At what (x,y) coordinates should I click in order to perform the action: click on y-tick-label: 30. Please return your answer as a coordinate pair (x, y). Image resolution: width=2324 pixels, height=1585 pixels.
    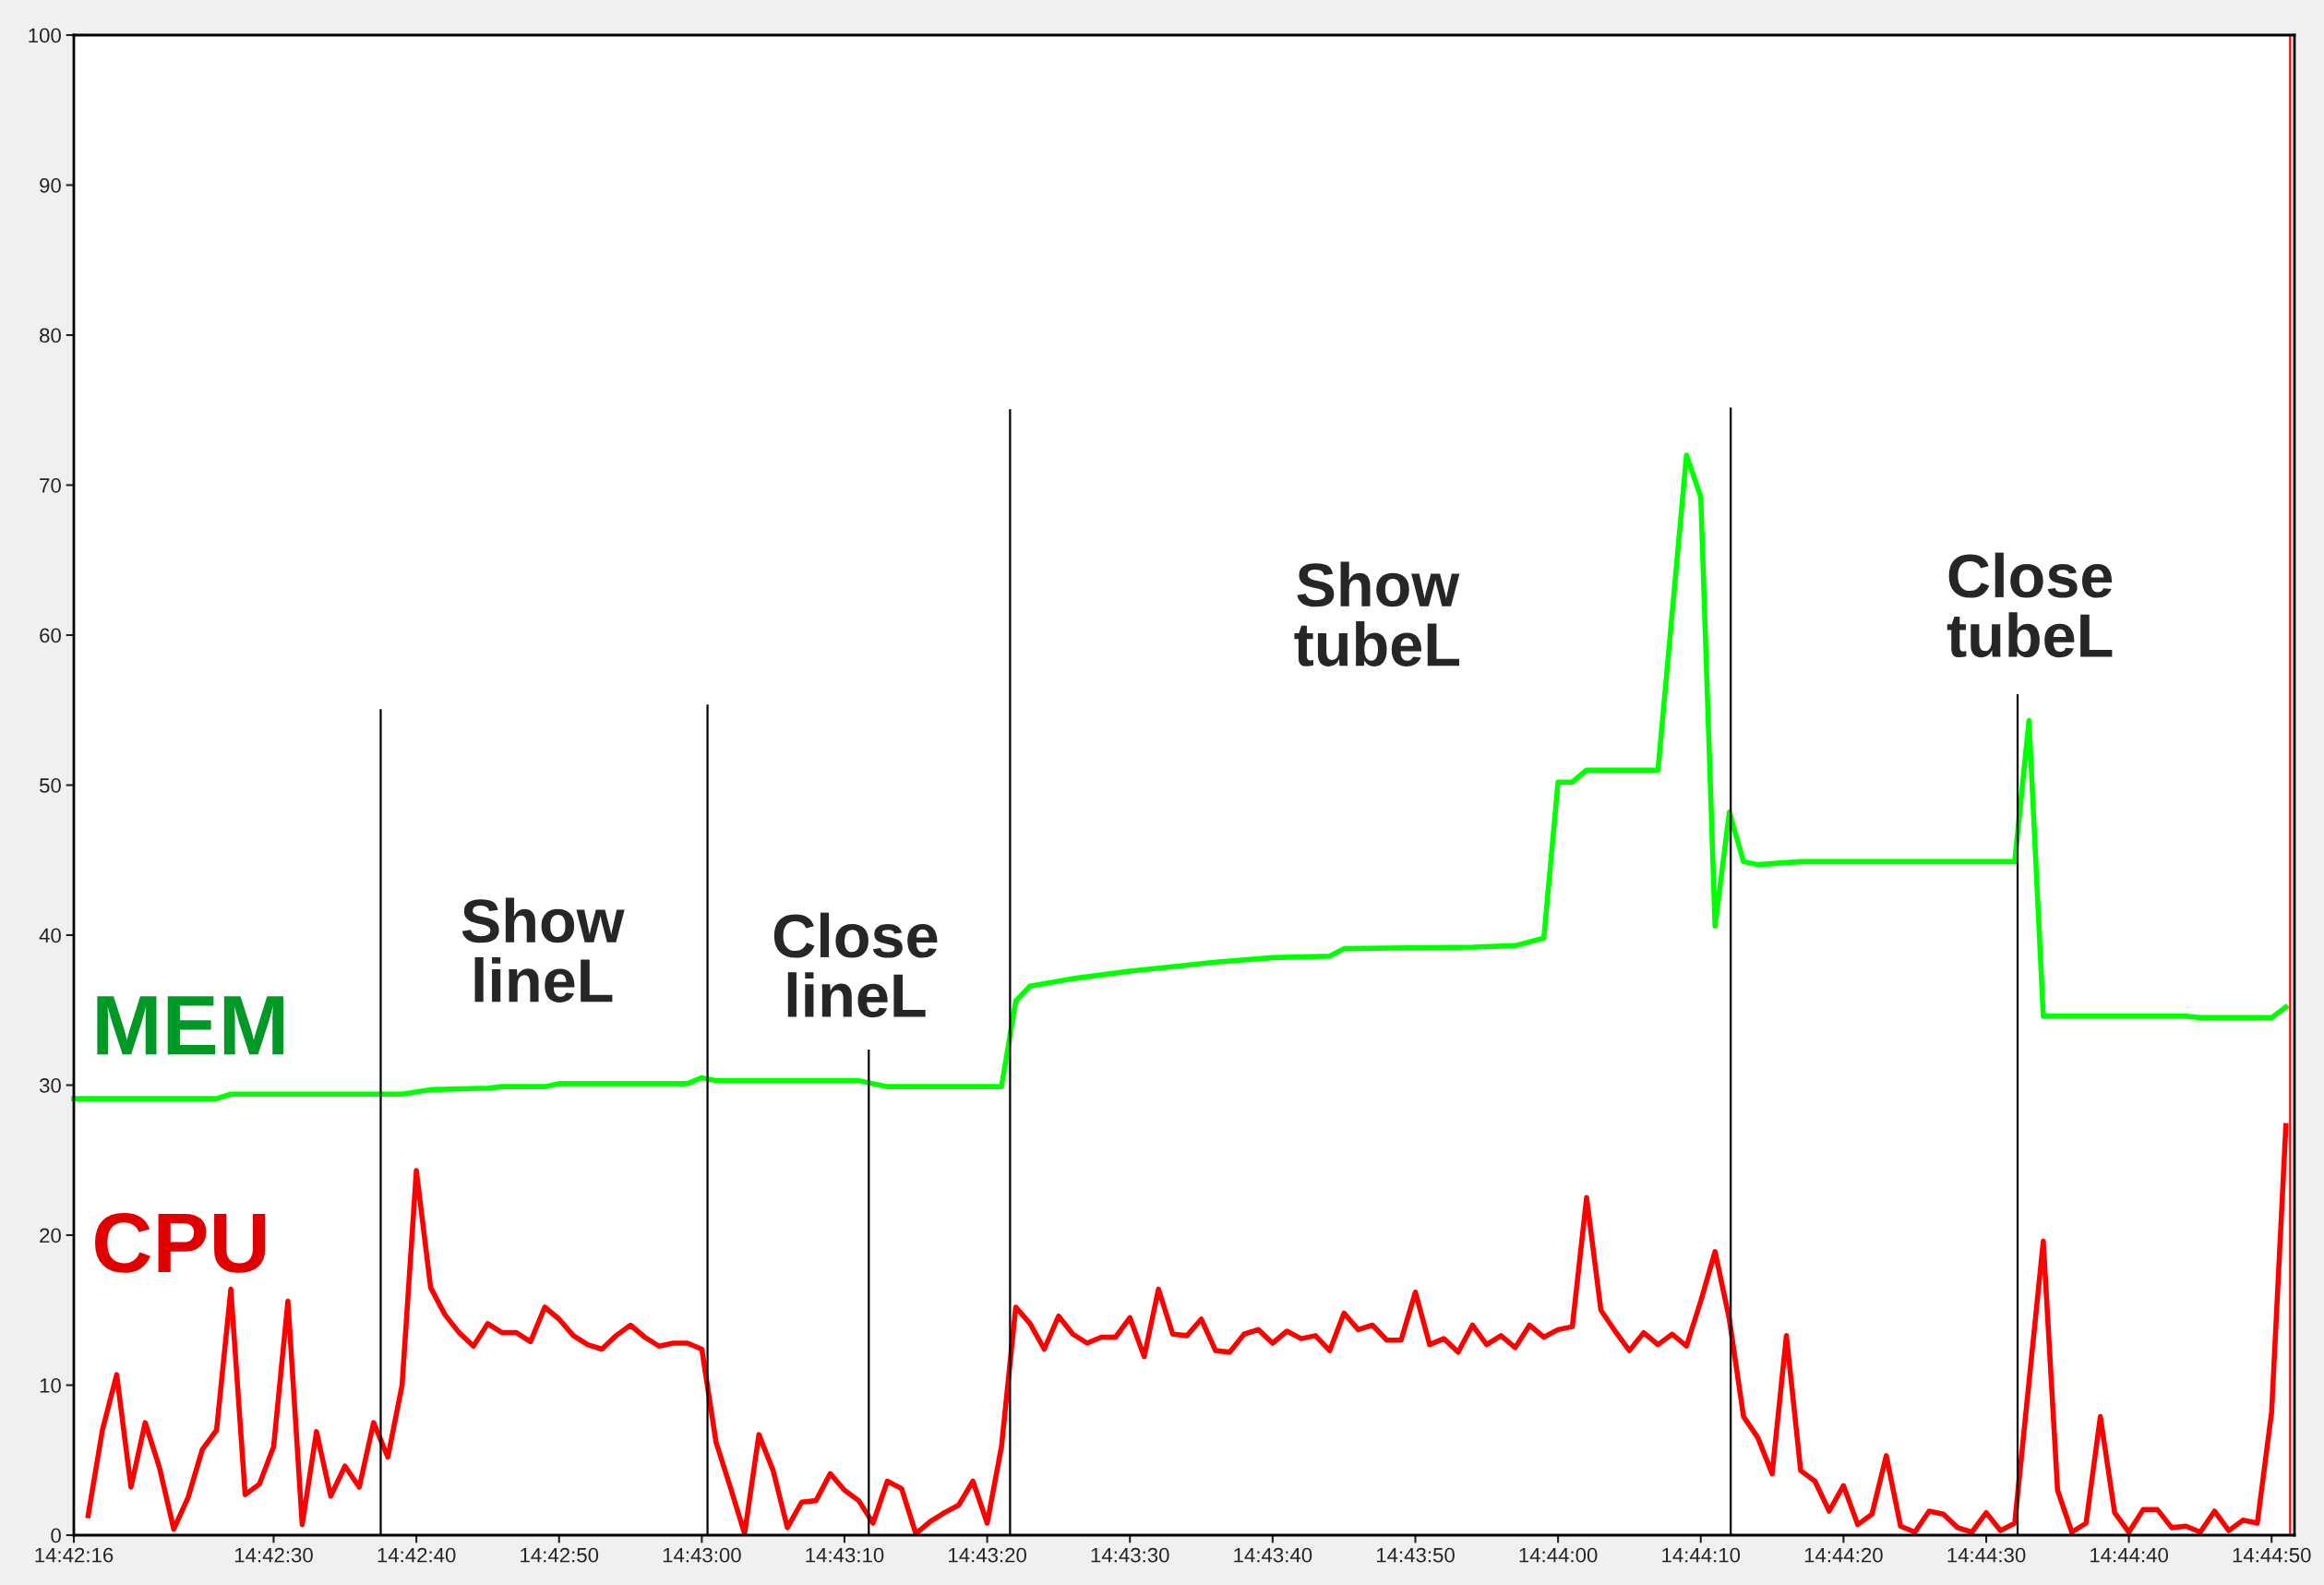
    Looking at the image, I should click on (50, 1085).